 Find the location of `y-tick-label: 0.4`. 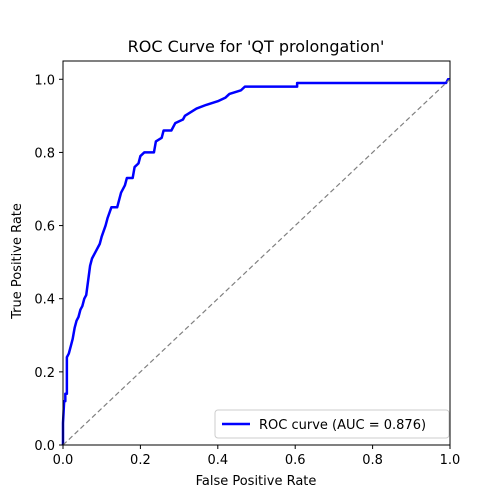

y-tick-label: 0.4 is located at coordinates (44, 300).